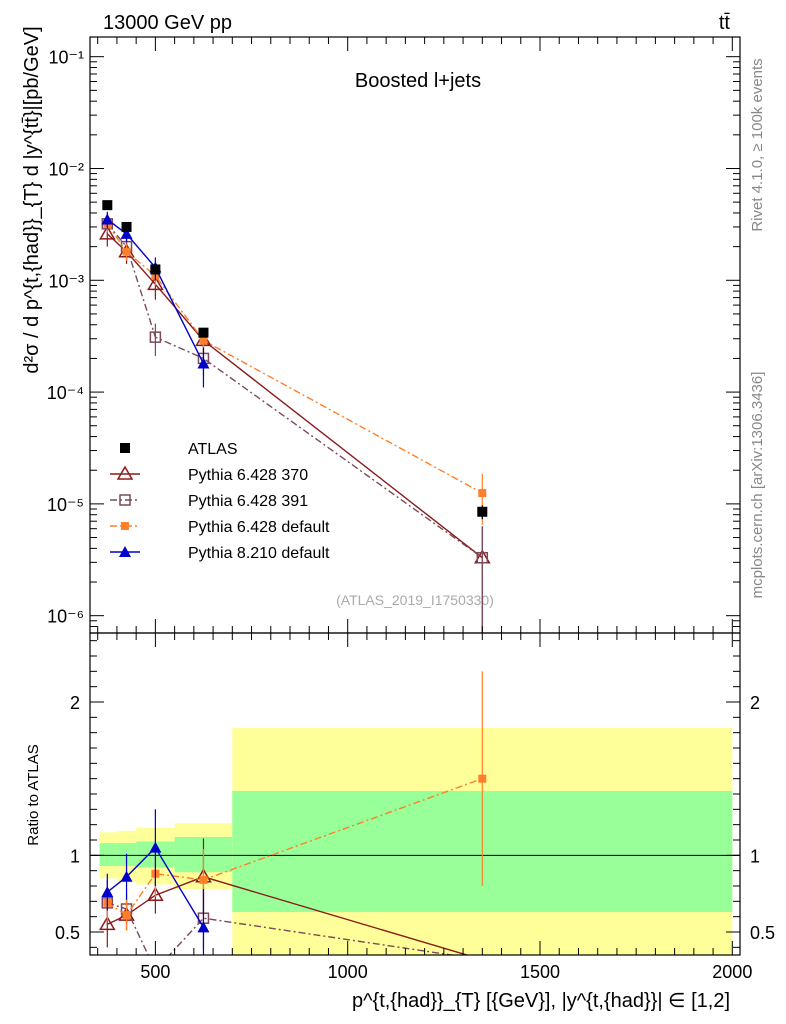  What do you see at coordinates (540, 972) in the screenshot?
I see `x-tick-label: 1500` at bounding box center [540, 972].